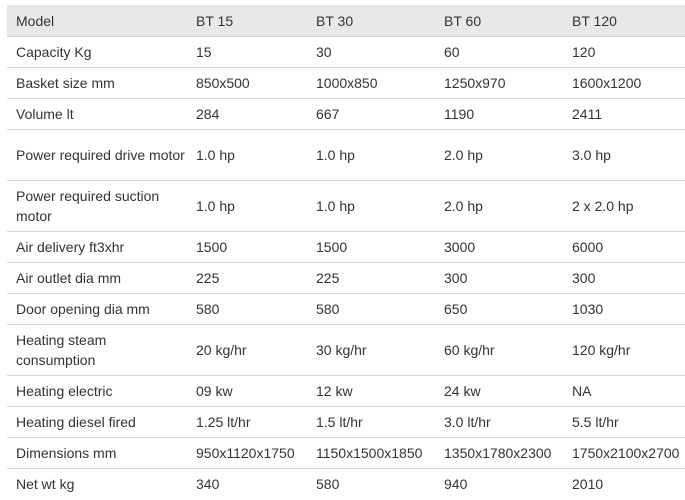 Image resolution: width=685 pixels, height=500 pixels. I want to click on table-cell: 1190, so click(499, 114).